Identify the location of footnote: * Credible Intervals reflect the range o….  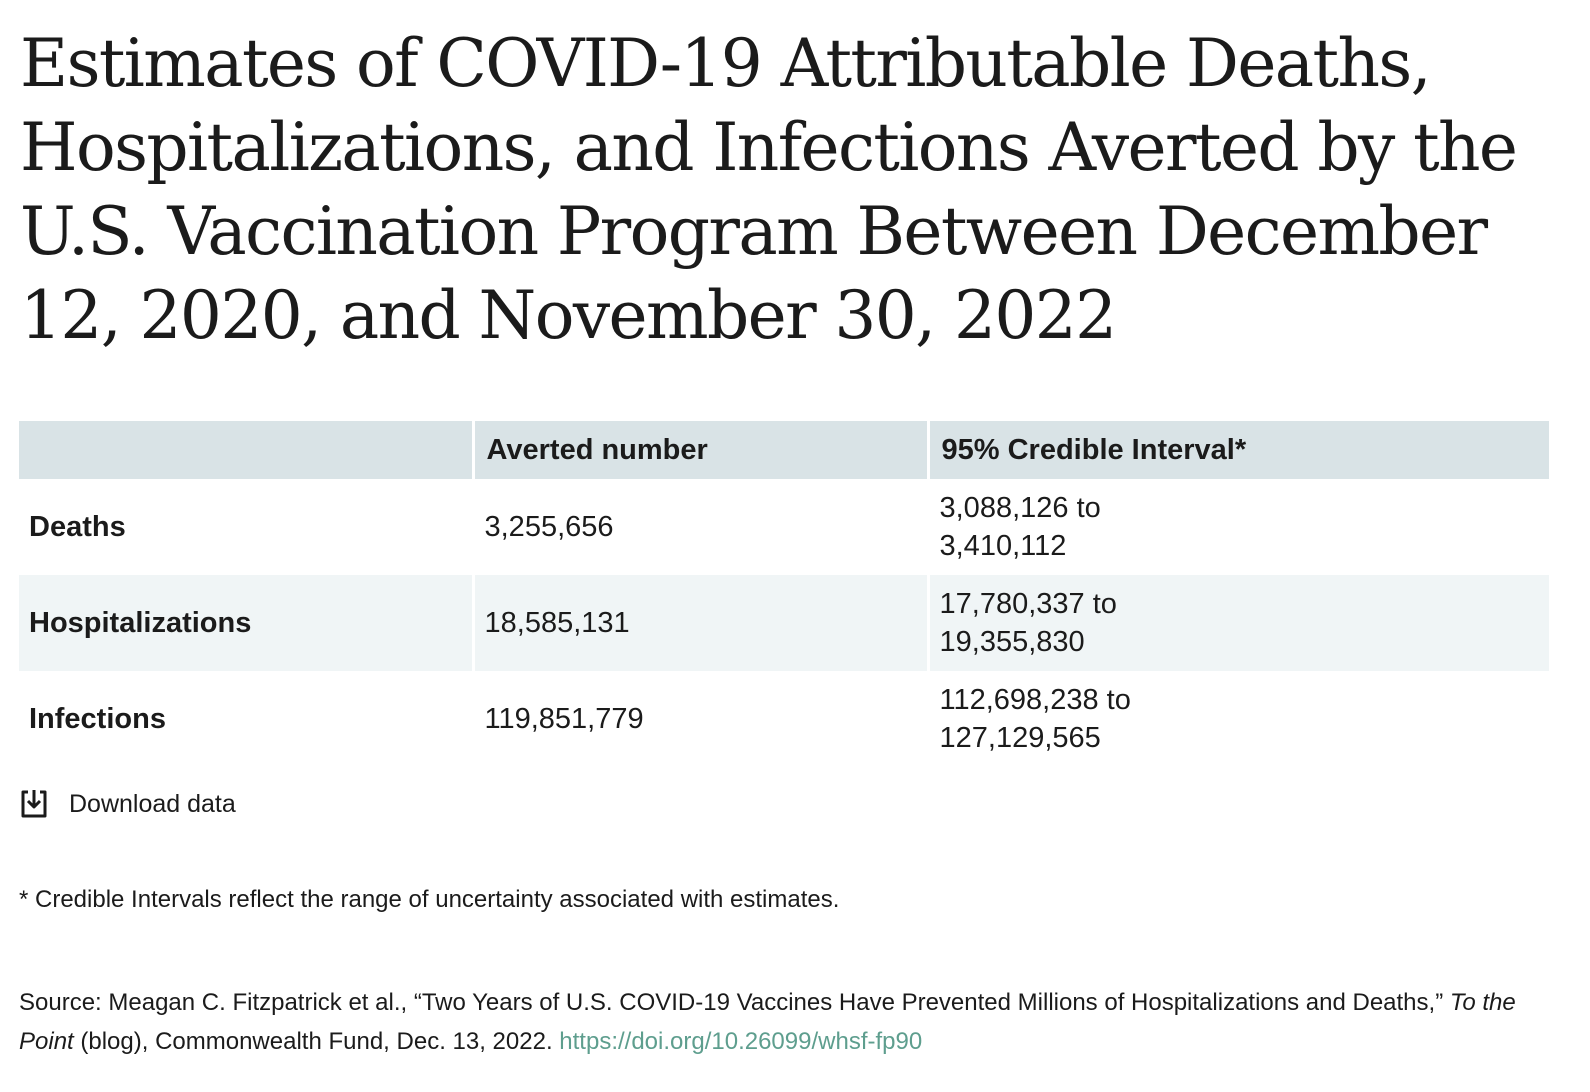
(429, 899).